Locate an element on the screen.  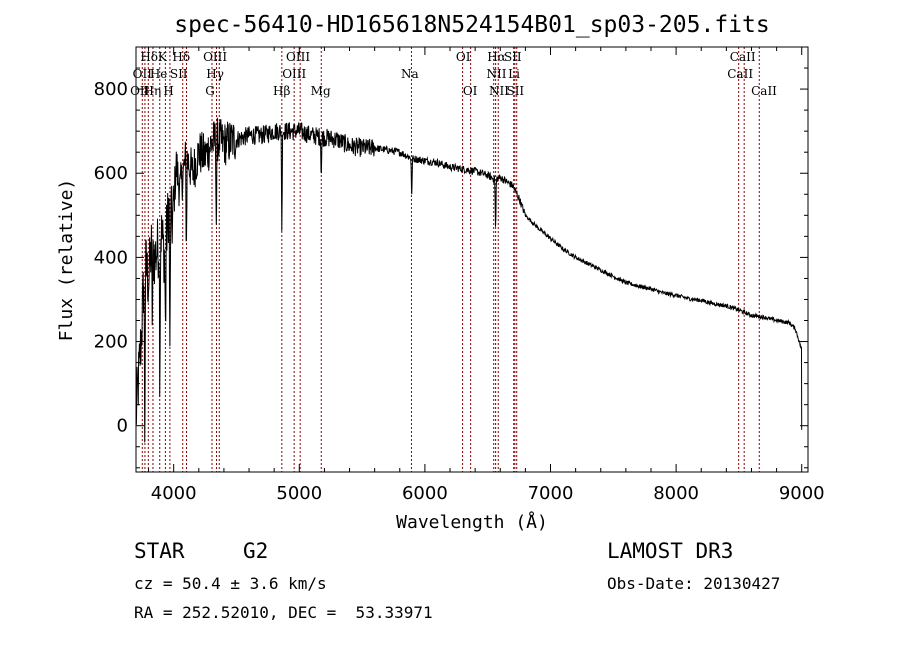
survey-name: LAMOST DR3 is located at coordinates (670, 551).